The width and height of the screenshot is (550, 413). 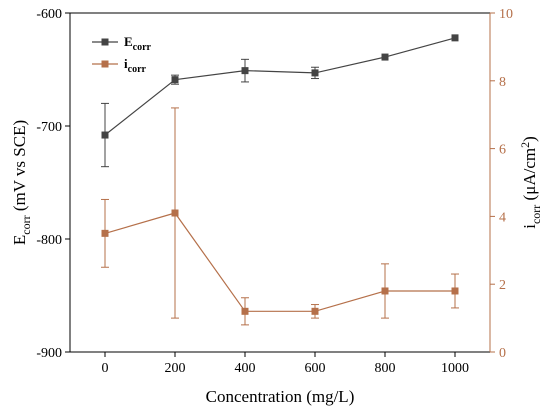 What do you see at coordinates (502, 150) in the screenshot?
I see `y-right-tick-label-3: 6` at bounding box center [502, 150].